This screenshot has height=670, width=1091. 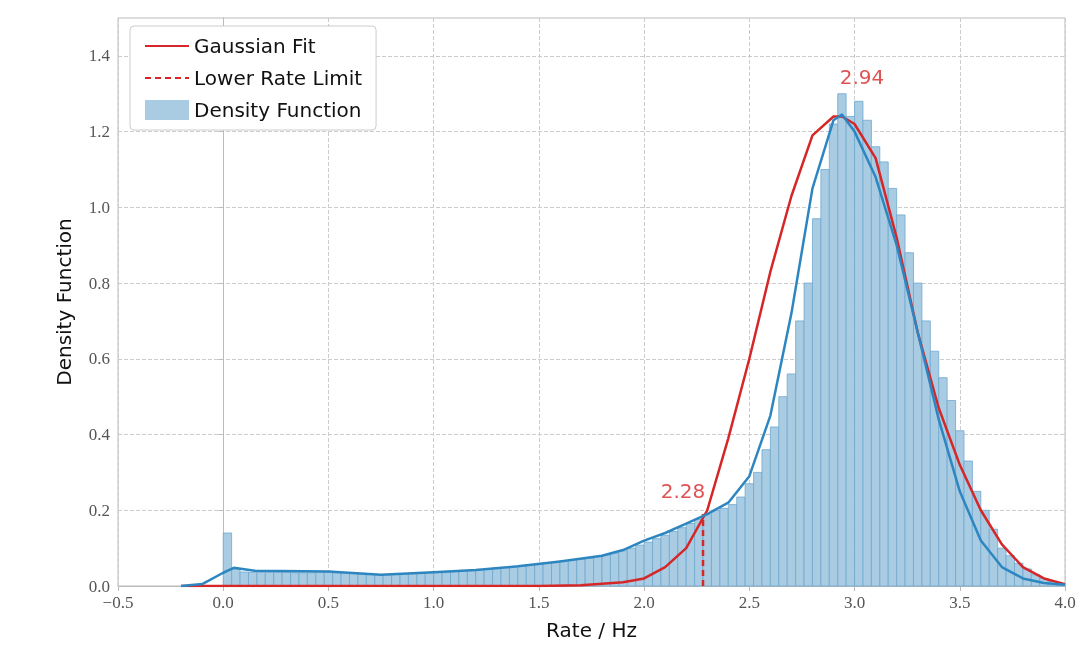 I want to click on y-tick-label: 0.0, so click(x=99, y=586).